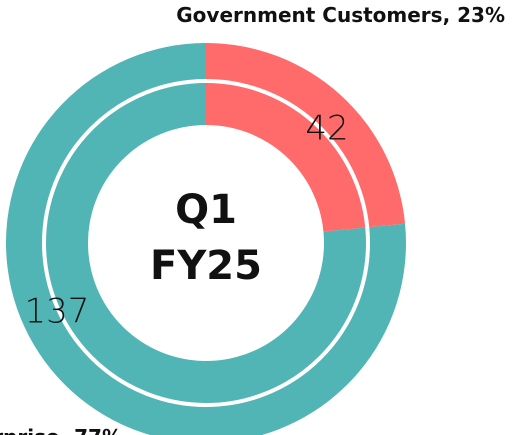  I want to click on center-label: FY25, so click(206, 266).